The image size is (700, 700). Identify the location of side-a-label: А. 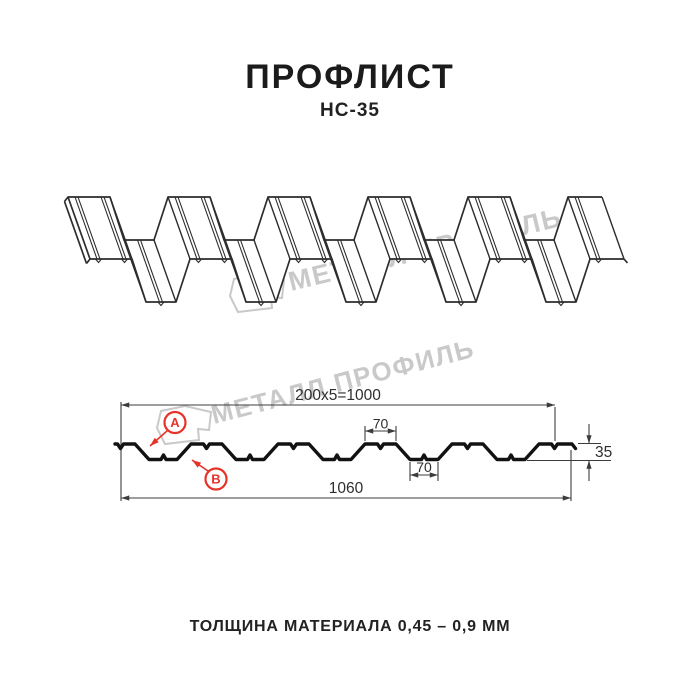
(175, 422).